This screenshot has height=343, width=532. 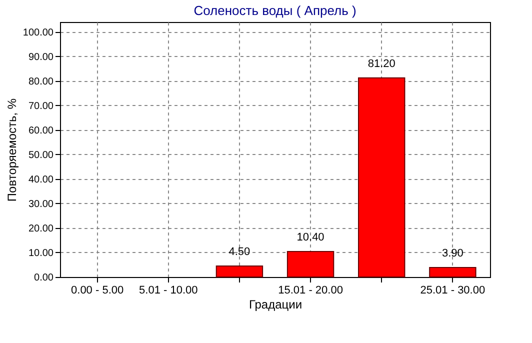 What do you see at coordinates (453, 290) in the screenshot?
I see `x-tick-label: 25.01 - 30.00` at bounding box center [453, 290].